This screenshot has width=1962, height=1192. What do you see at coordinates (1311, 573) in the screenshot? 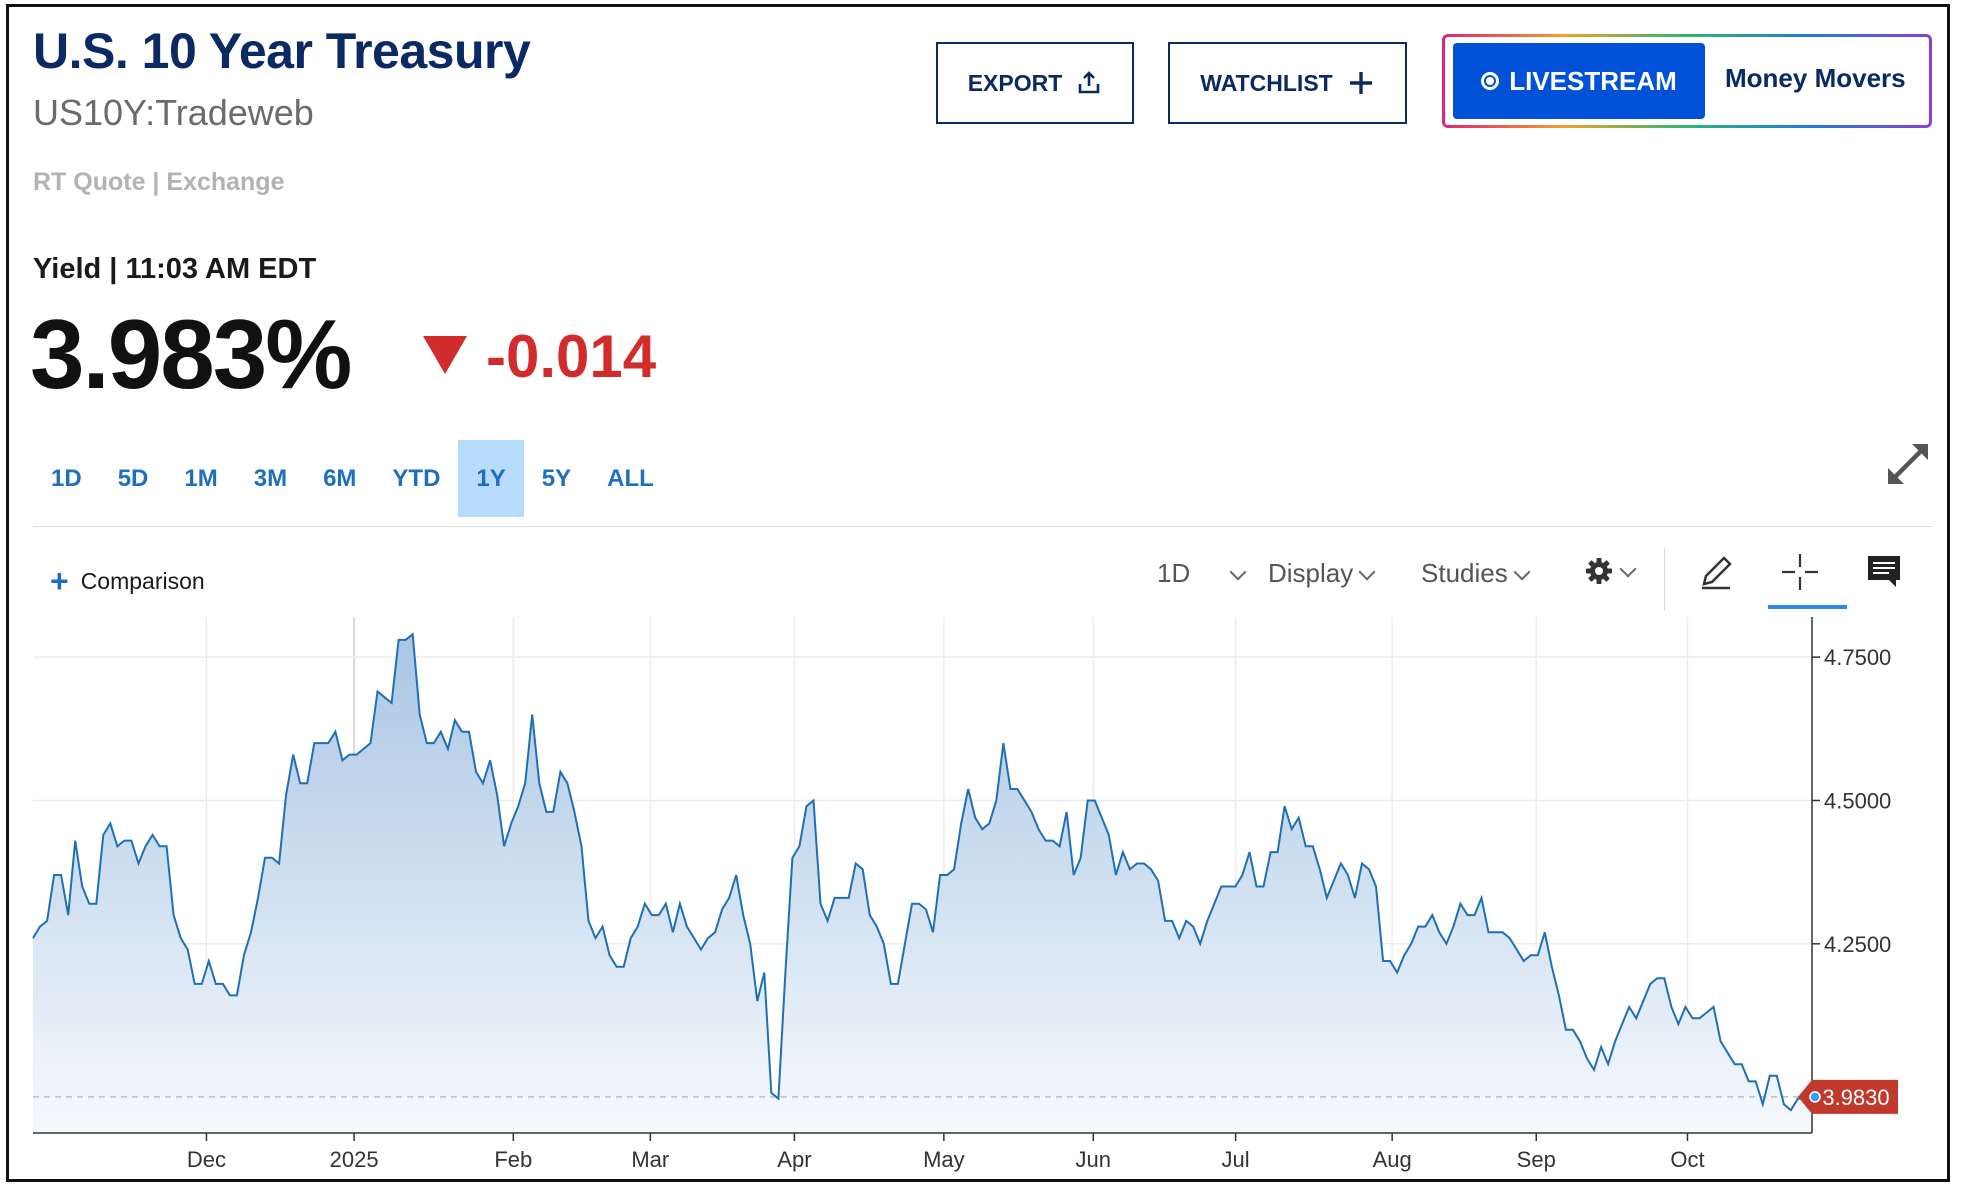
I see `display-label: Display` at bounding box center [1311, 573].